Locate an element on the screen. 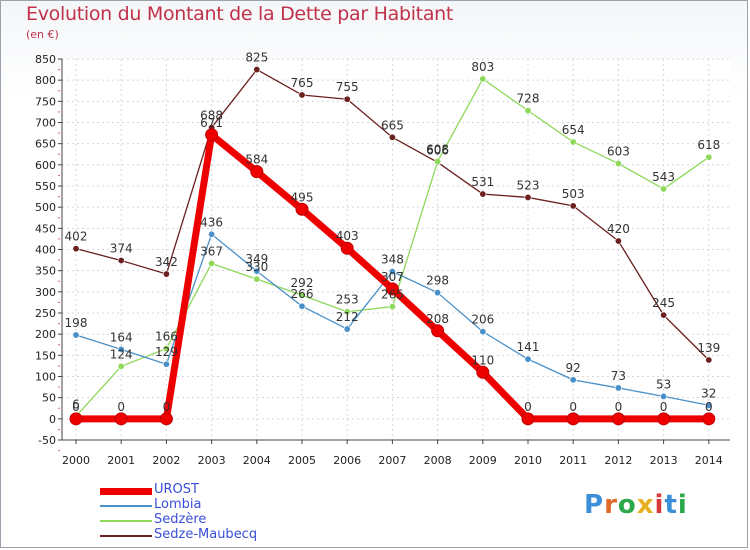 Image resolution: width=750 pixels, height=550 pixels. data-label: 212 is located at coordinates (347, 317).